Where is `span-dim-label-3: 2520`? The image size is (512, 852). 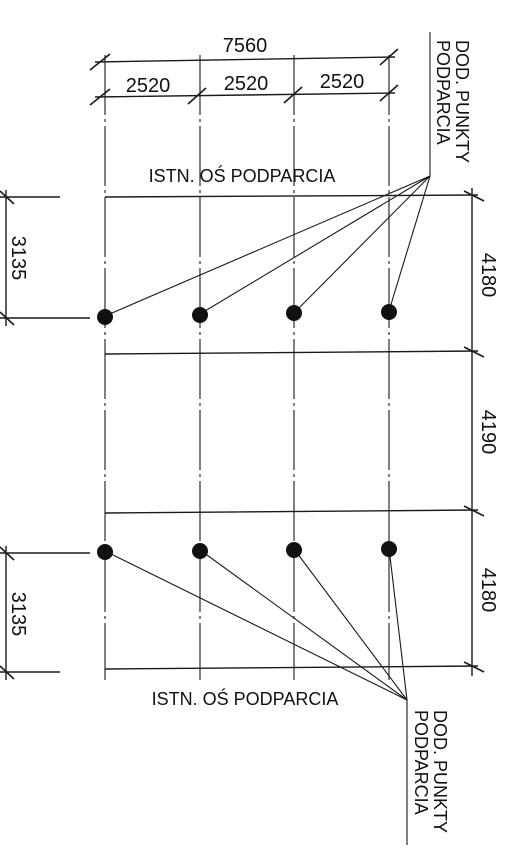
span-dim-label-3: 2520 is located at coordinates (342, 82).